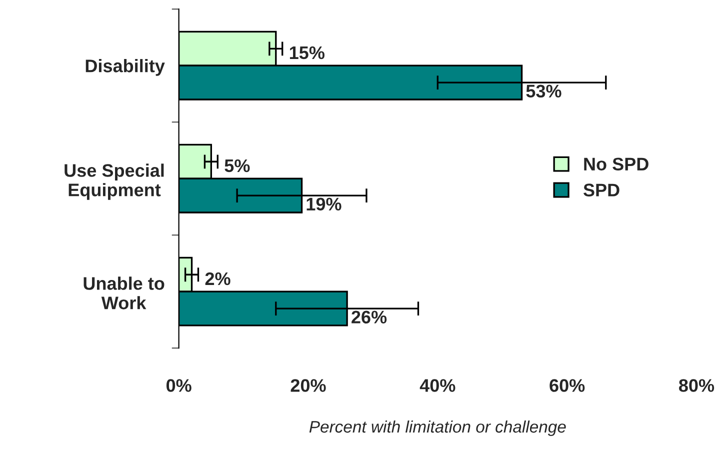 This screenshot has width=724, height=455. What do you see at coordinates (567, 385) in the screenshot?
I see `x-tick-label: 60%` at bounding box center [567, 385].